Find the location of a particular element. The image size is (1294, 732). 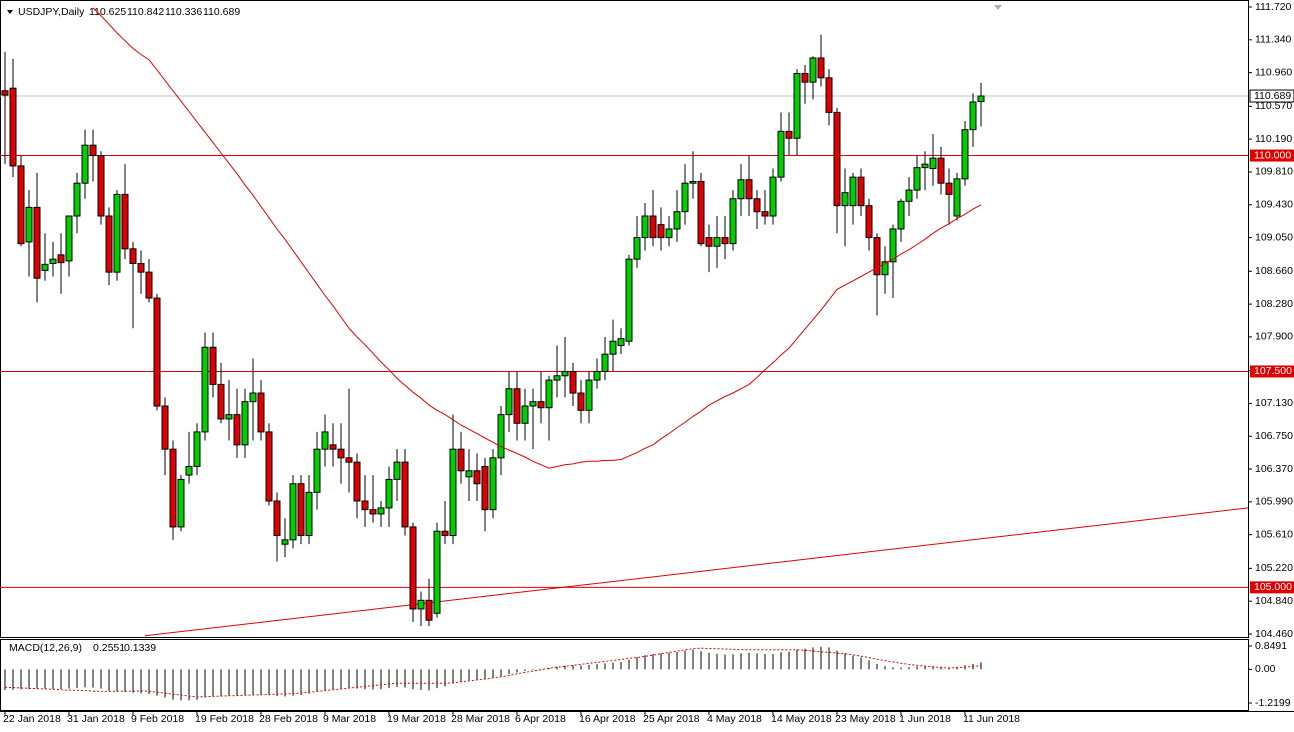

x-tick-label: 14 May 2018 is located at coordinates (801, 719).